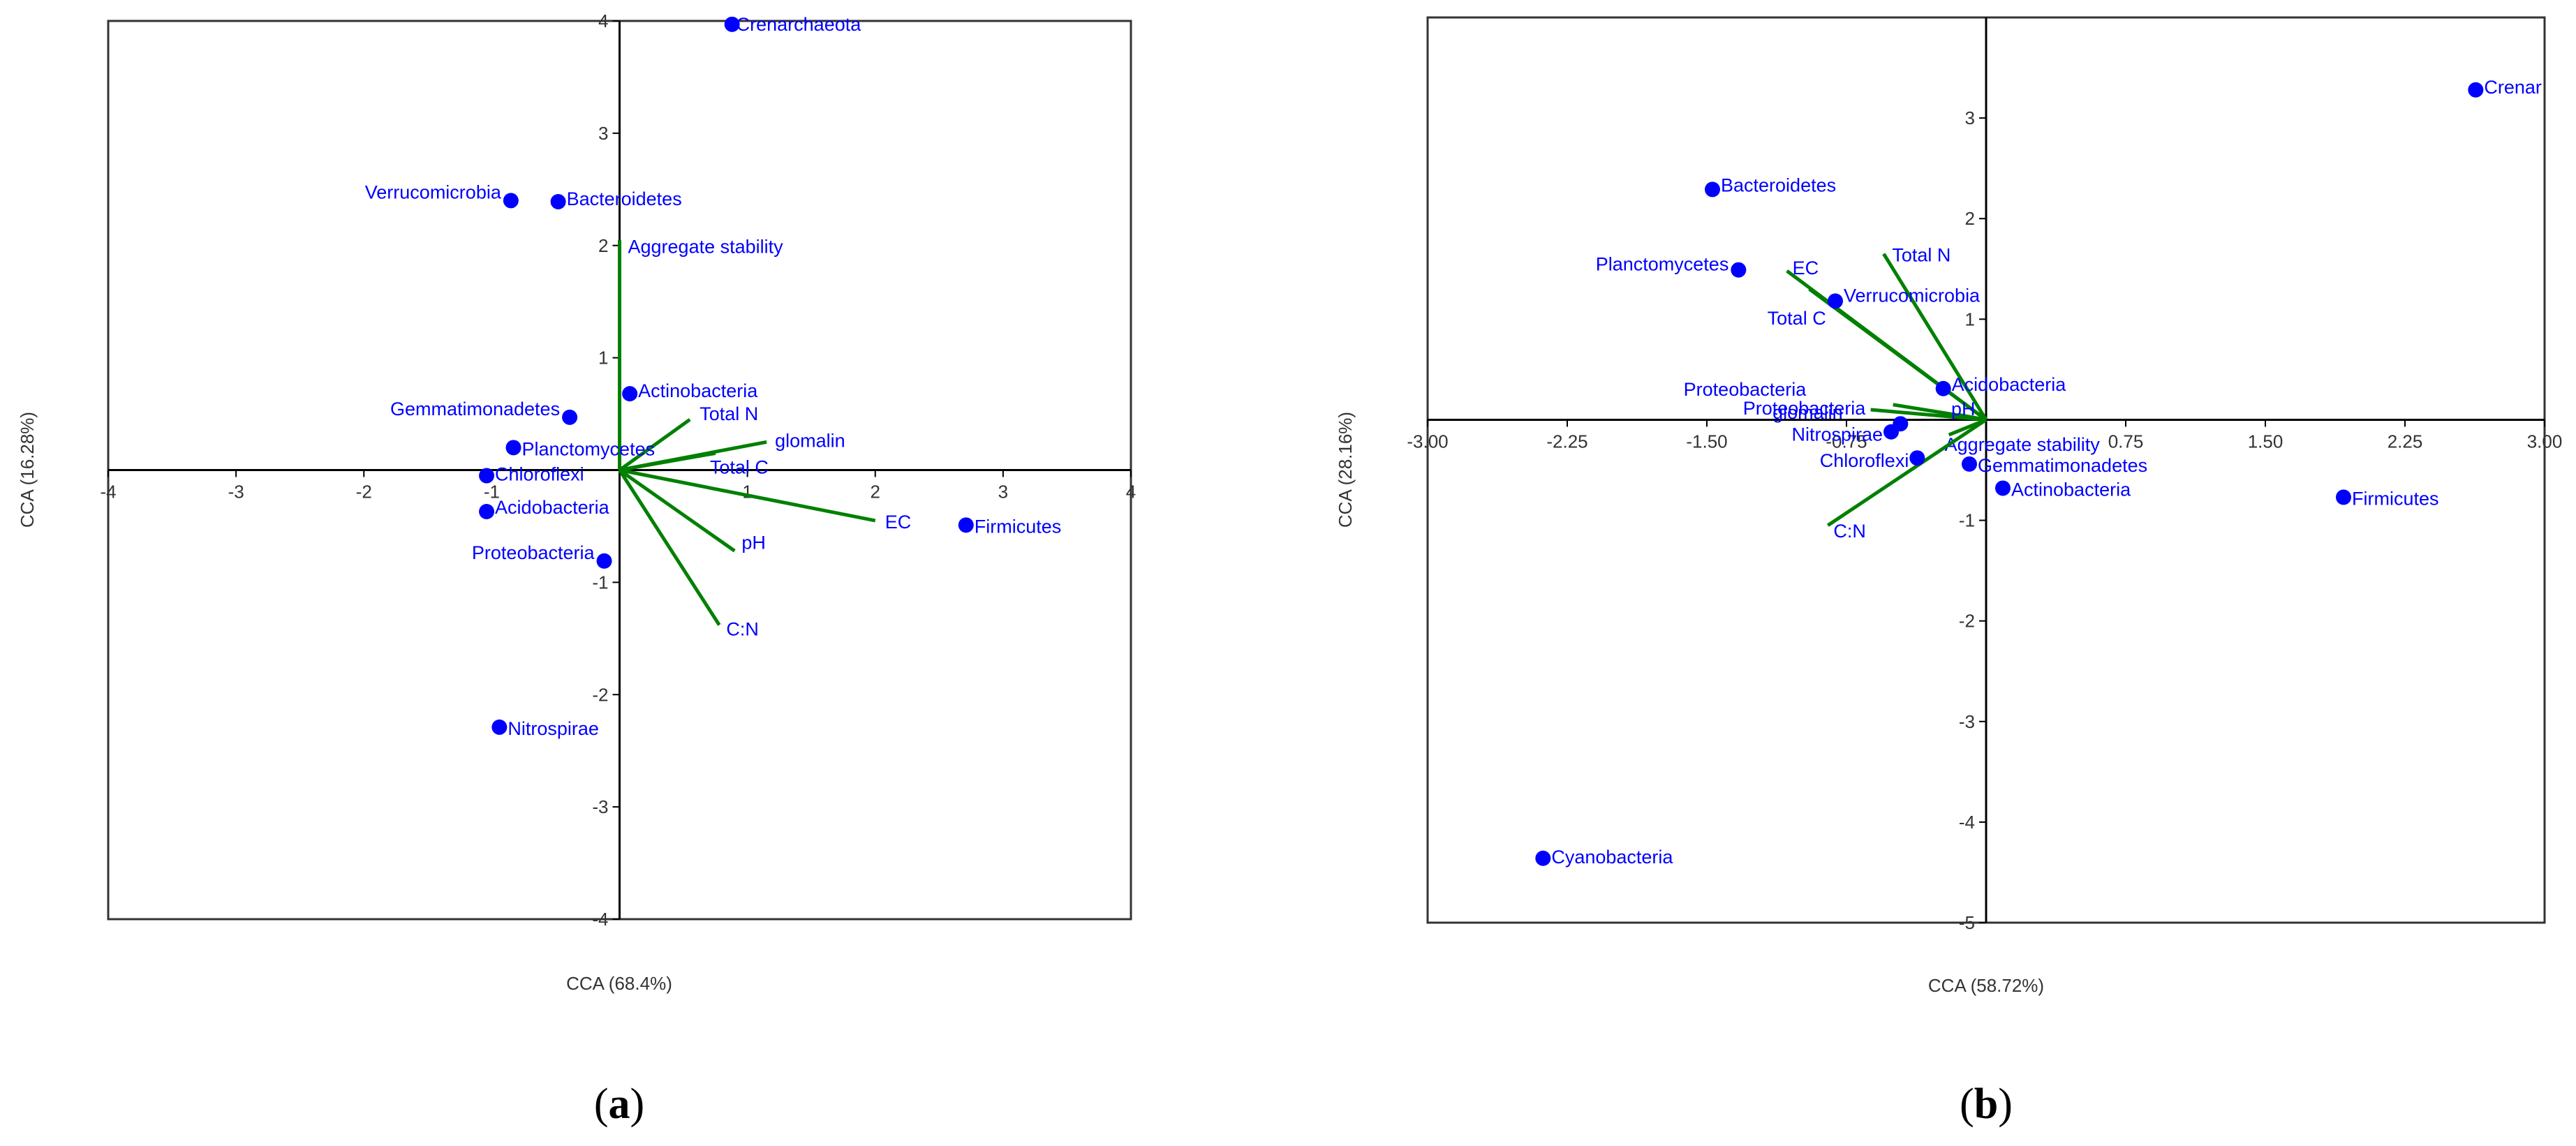  What do you see at coordinates (2405, 441) in the screenshot?
I see `x-tick-label: 2.25` at bounding box center [2405, 441].